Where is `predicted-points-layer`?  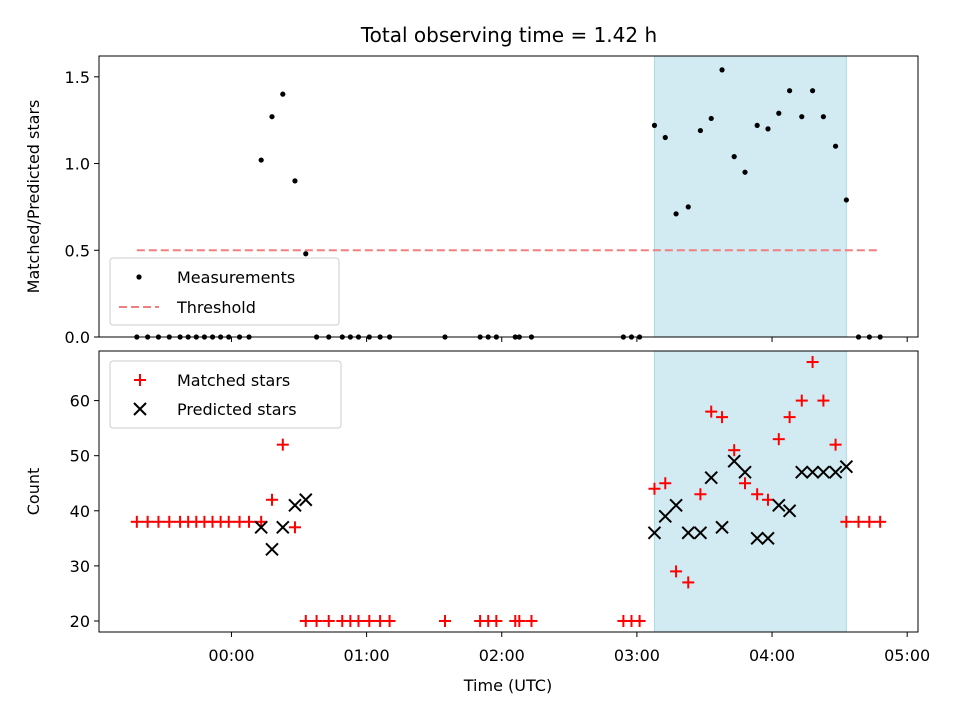
predicted-points-layer is located at coordinates (554, 505).